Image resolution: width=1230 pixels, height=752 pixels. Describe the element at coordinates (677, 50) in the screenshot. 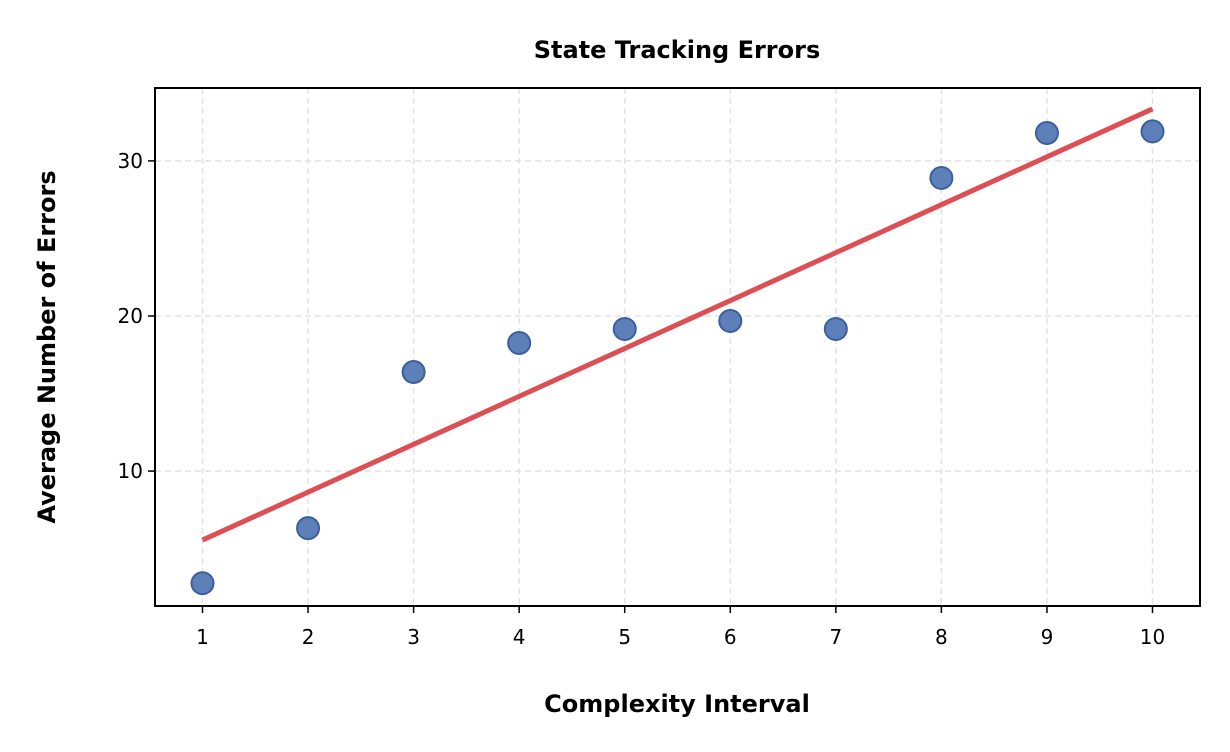

I see `chart-title: State Tracking Errors` at that location.